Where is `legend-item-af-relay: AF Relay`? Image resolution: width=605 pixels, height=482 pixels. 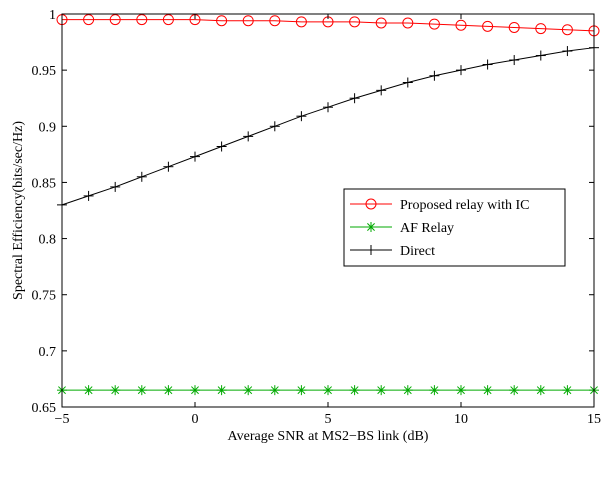
legend-item-af-relay: AF Relay is located at coordinates (402, 228).